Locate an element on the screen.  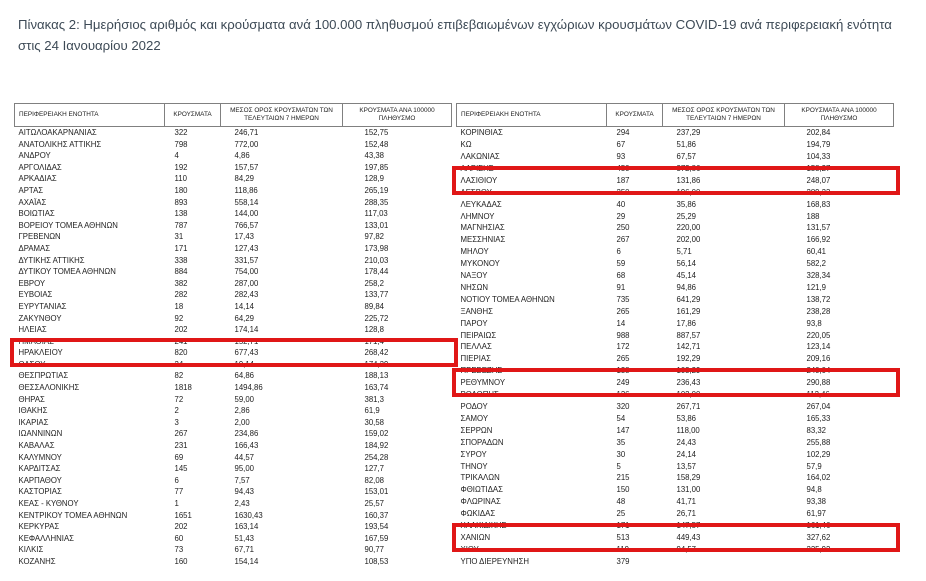
cell-cases: 54 is located at coordinates (621, 418).